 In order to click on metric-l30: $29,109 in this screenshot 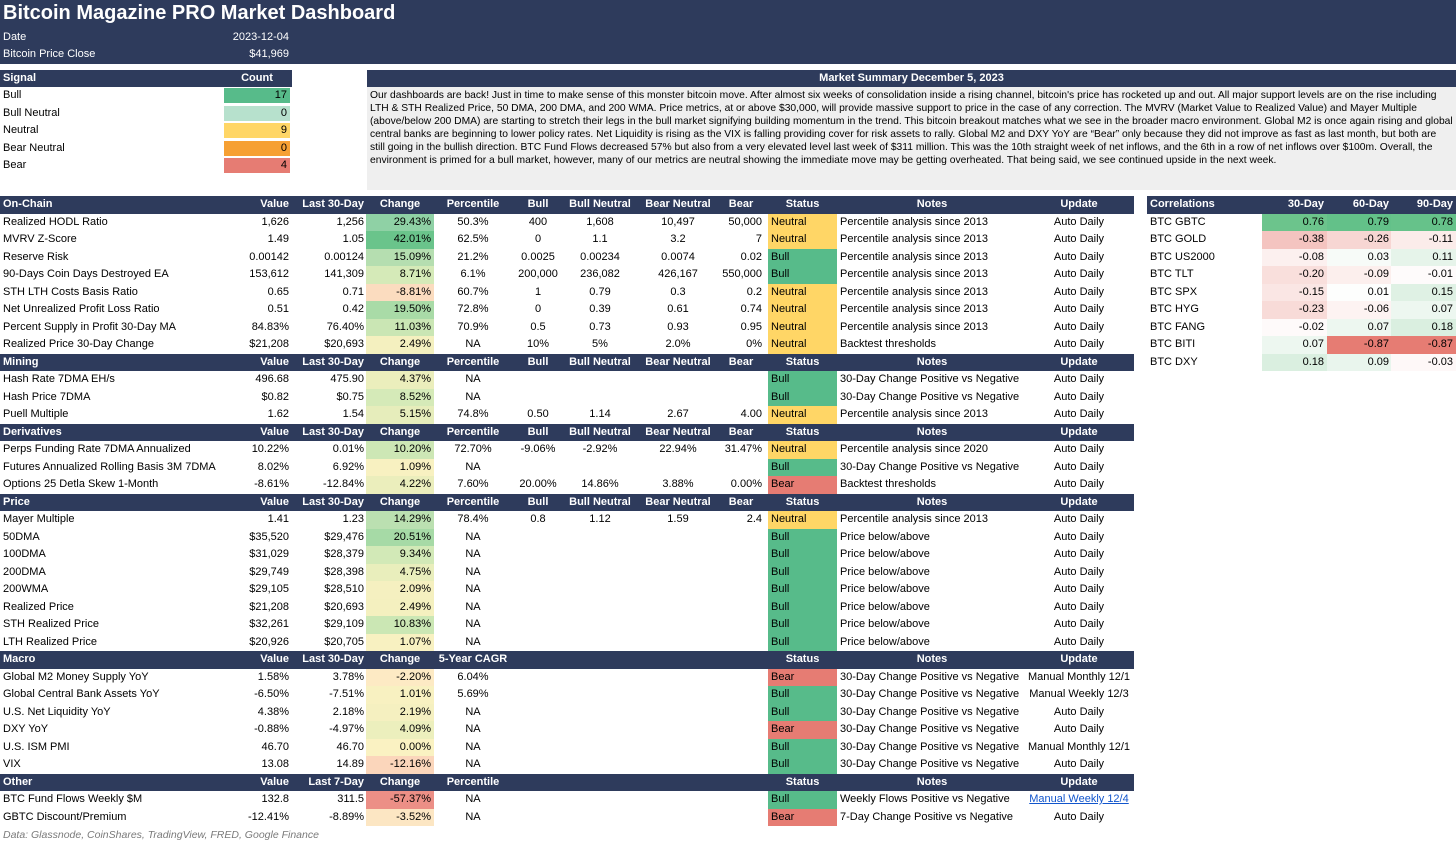, I will do `click(344, 624)`.